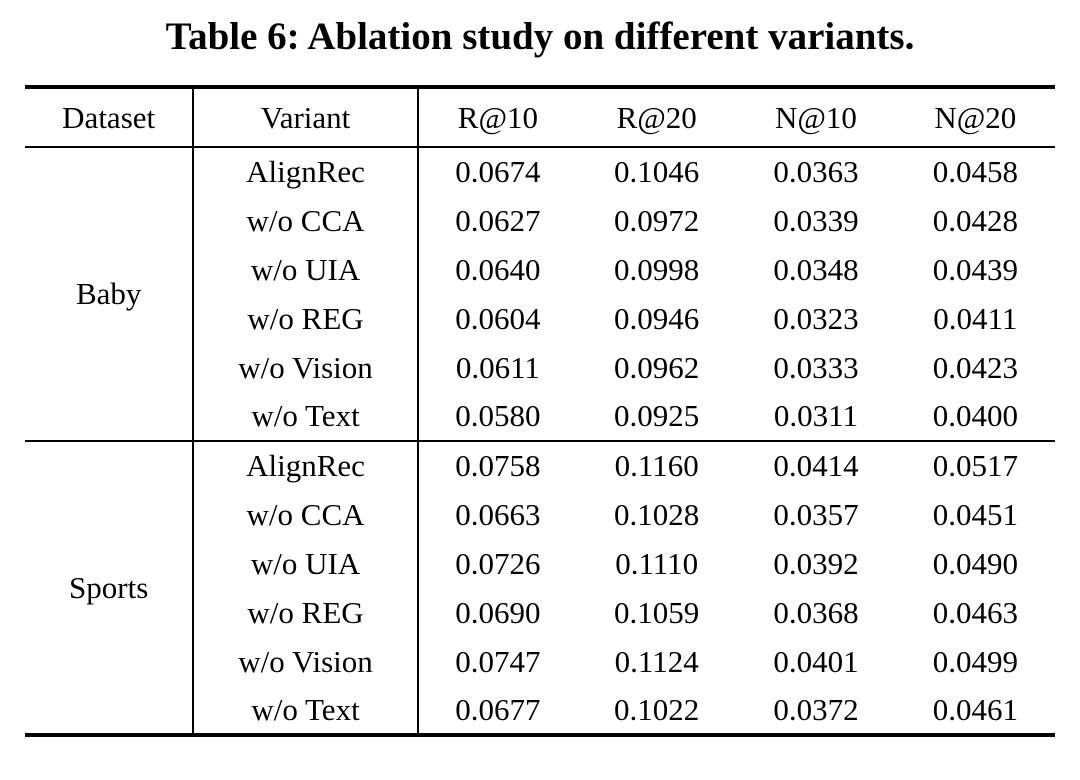 Image resolution: width=1080 pixels, height=780 pixels. I want to click on metric-value: 0.1110, so click(657, 563).